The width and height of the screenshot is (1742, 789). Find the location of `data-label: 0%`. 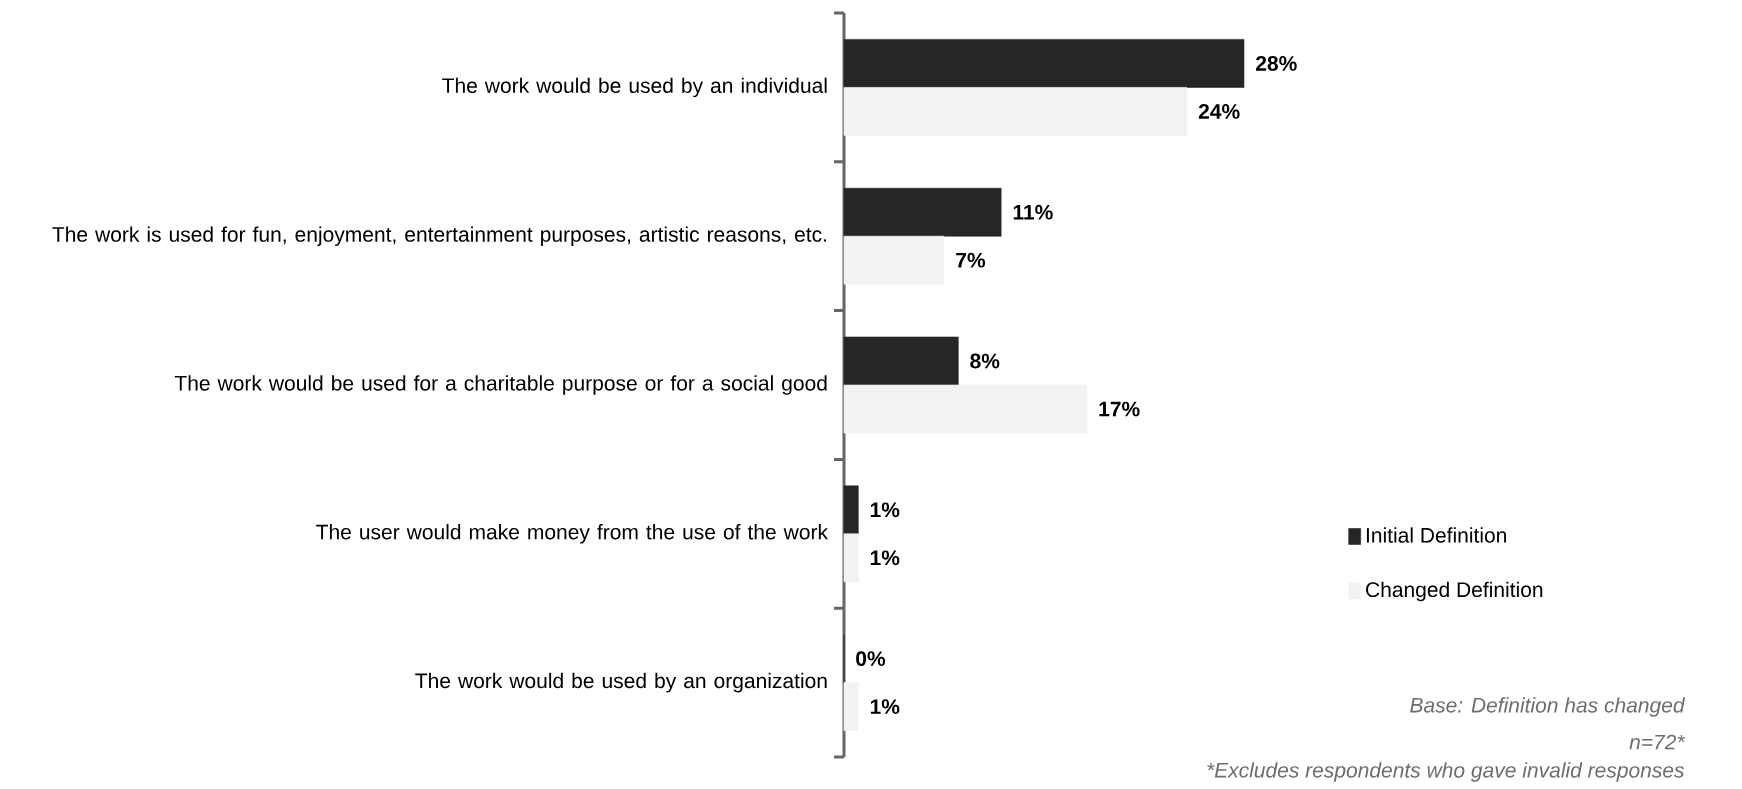

data-label: 0% is located at coordinates (871, 659).